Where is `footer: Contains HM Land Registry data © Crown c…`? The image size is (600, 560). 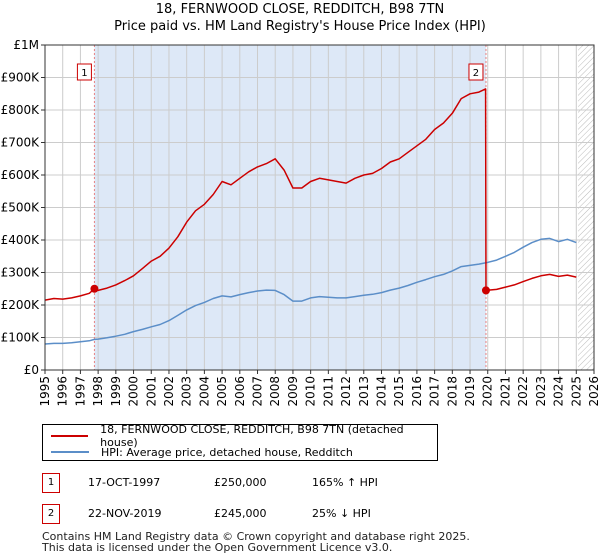
footer: Contains HM Land Registry data © Crown c… is located at coordinates (256, 542).